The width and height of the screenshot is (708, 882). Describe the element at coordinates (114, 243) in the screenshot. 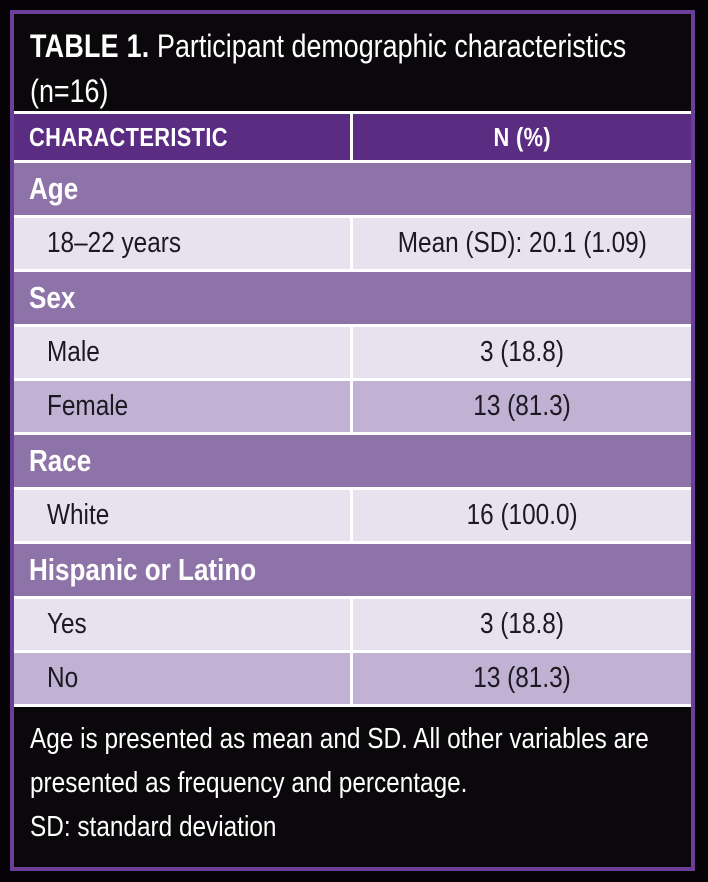

I see `row-label: 18–22 years` at that location.